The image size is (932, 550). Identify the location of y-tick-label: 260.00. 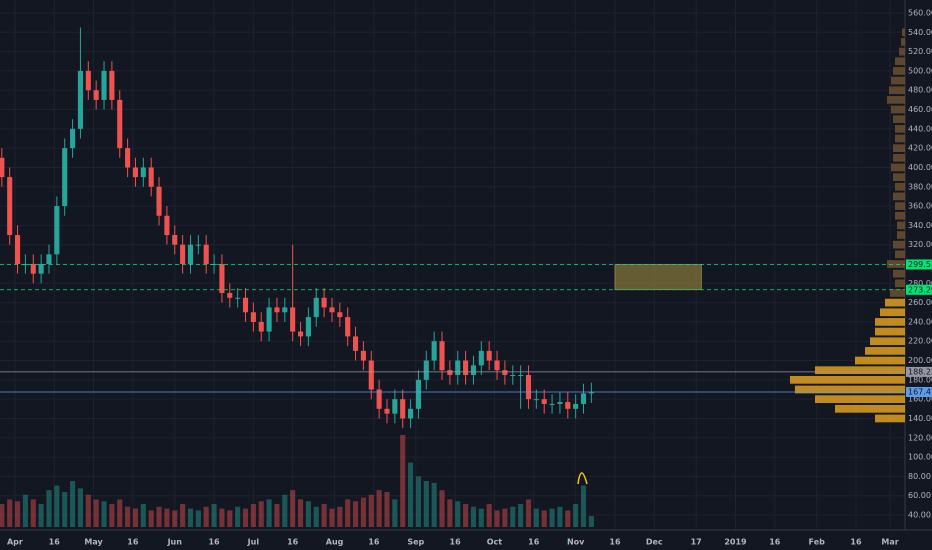
(920, 302).